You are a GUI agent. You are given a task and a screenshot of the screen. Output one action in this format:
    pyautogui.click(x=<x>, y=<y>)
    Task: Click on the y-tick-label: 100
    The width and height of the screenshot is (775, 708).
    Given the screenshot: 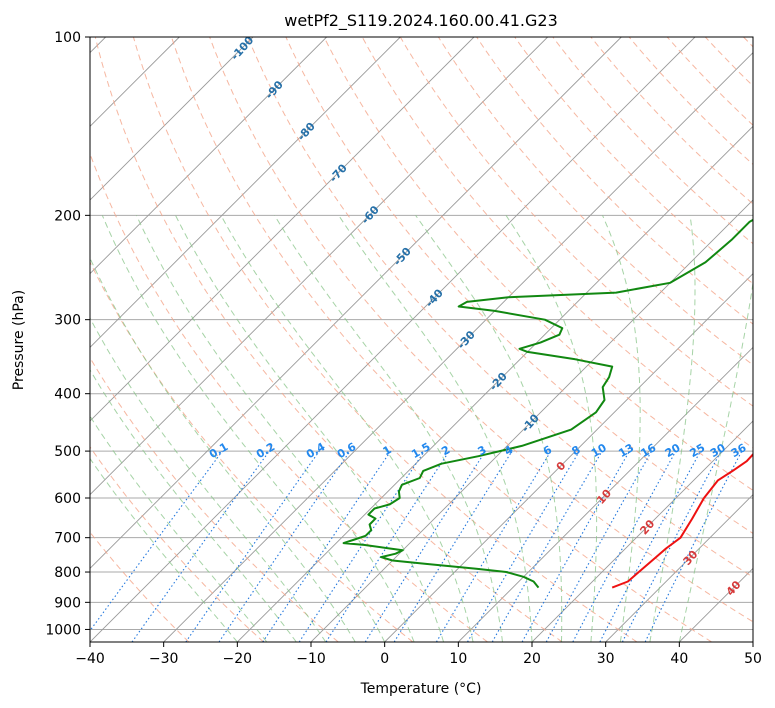 What is the action you would take?
    pyautogui.click(x=67, y=38)
    